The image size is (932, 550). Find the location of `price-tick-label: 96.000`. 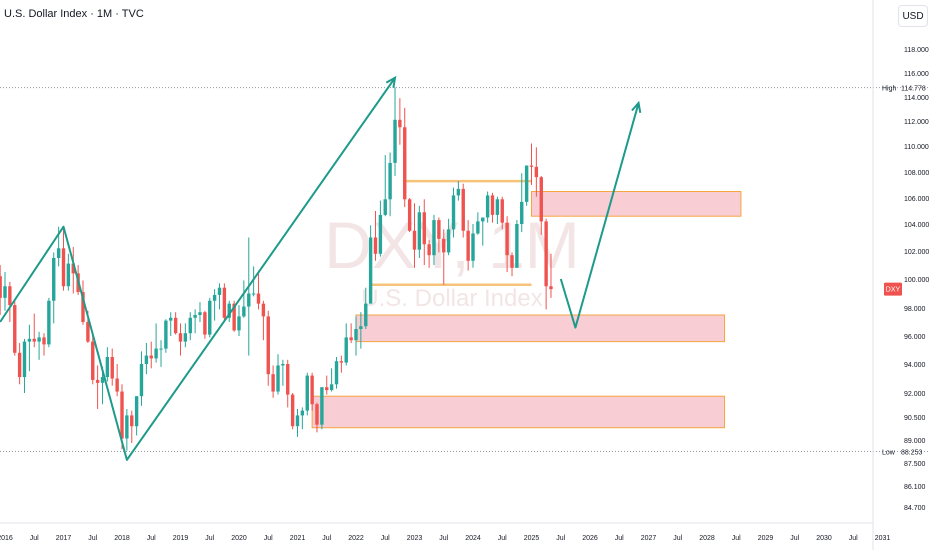

price-tick-label: 96.000 is located at coordinates (915, 337).